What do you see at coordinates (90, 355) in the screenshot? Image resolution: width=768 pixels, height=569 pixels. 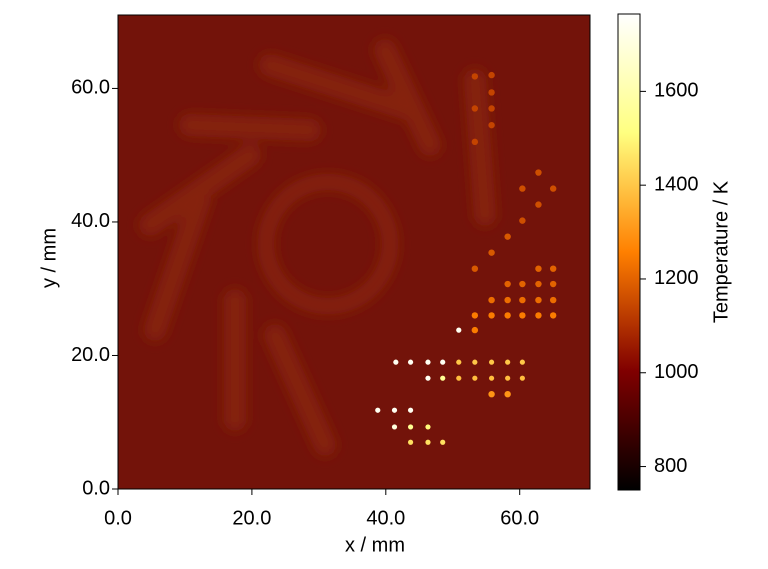 I see `y-tick-label: 20.0` at bounding box center [90, 355].